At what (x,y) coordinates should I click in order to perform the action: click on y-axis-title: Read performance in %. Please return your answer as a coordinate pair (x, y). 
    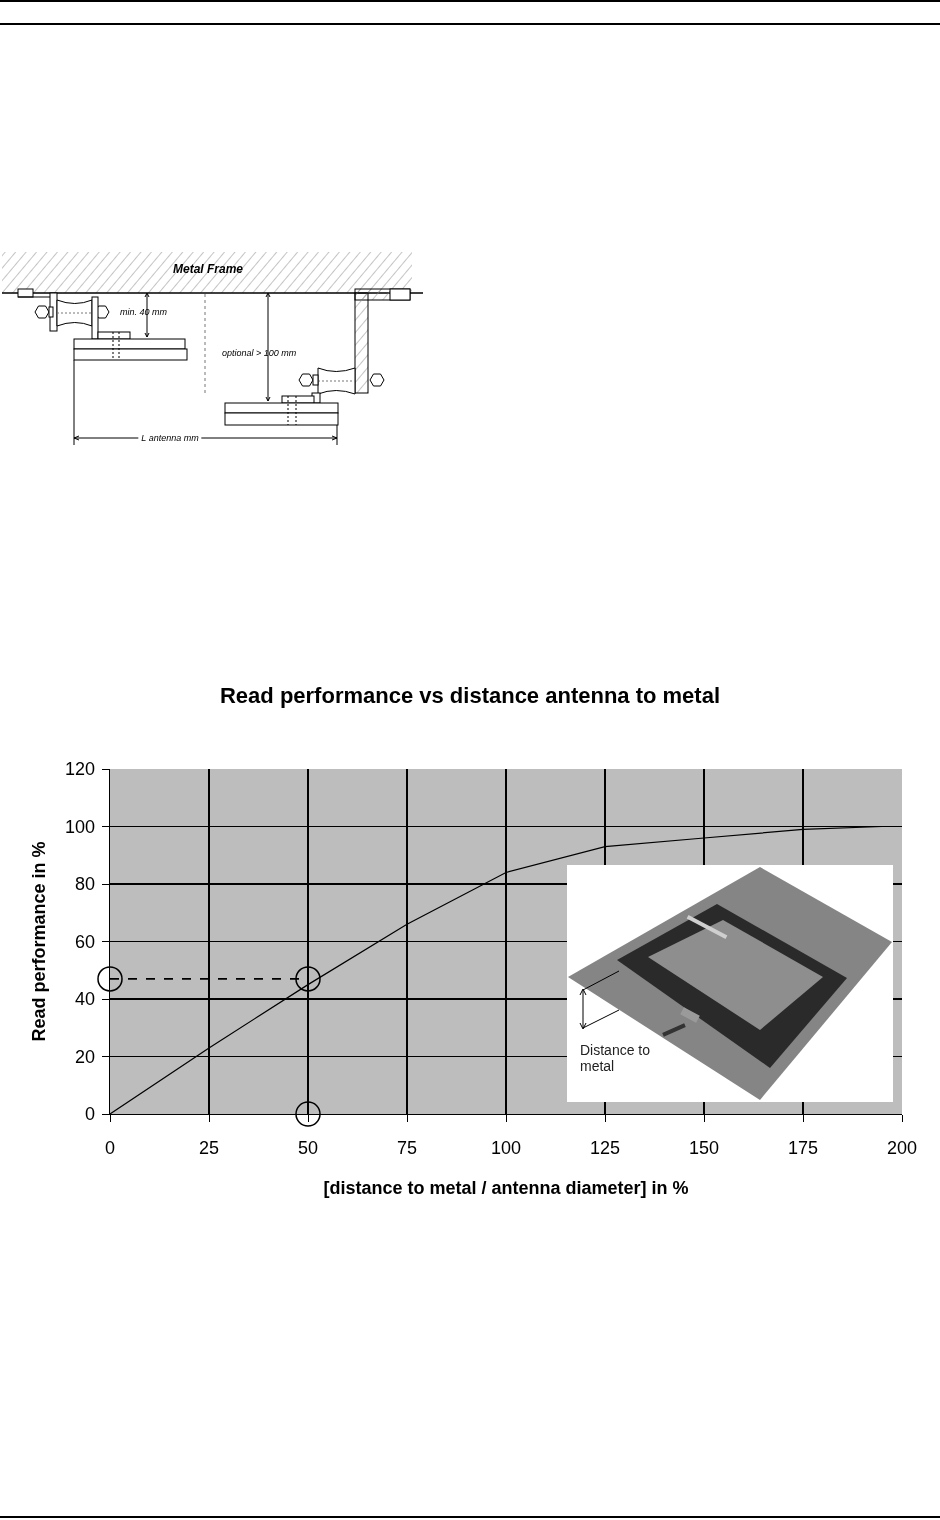
    Looking at the image, I should click on (39, 941).